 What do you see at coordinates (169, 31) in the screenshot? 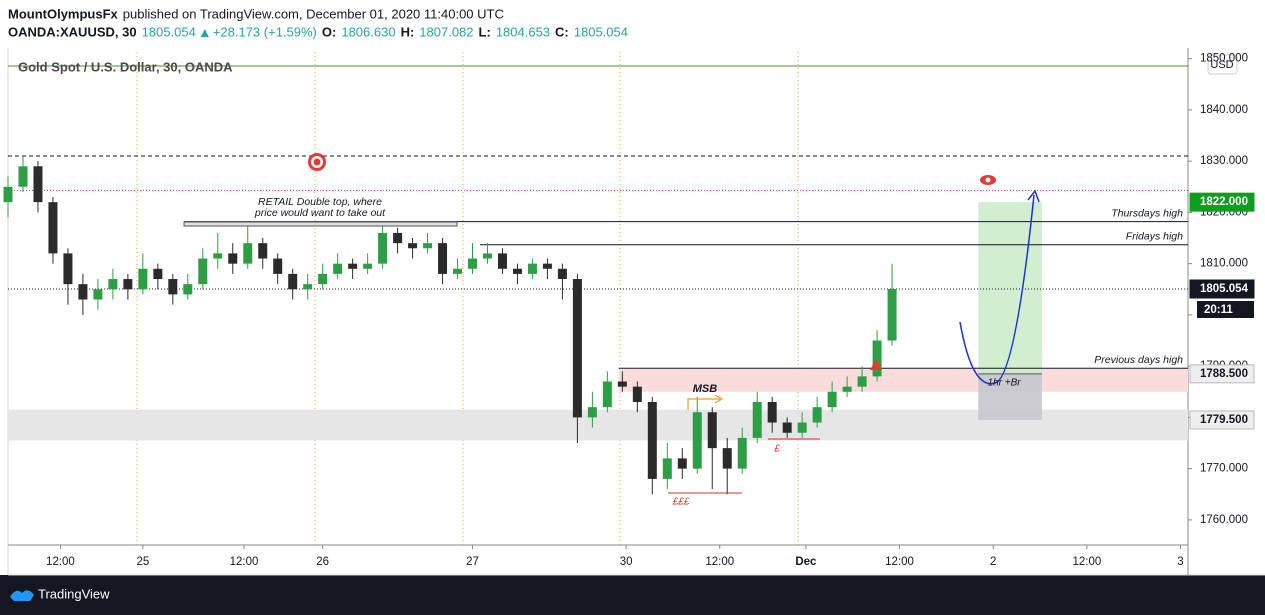
I see `last-price: 1805.054` at bounding box center [169, 31].